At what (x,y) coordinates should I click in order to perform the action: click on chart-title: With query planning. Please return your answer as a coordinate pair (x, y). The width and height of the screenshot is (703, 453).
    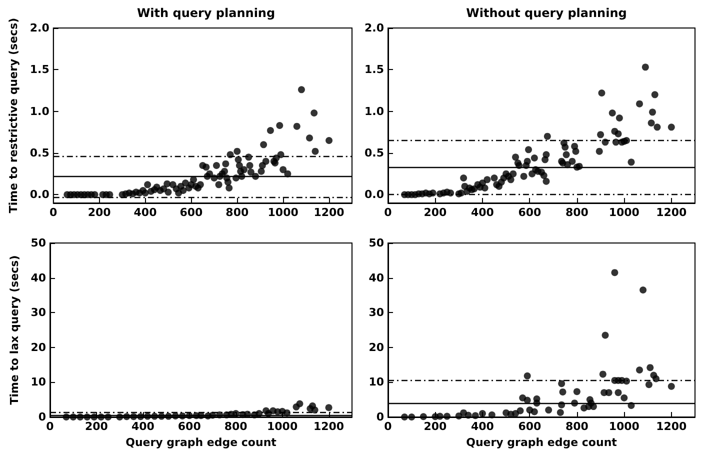
    Looking at the image, I should click on (206, 13).